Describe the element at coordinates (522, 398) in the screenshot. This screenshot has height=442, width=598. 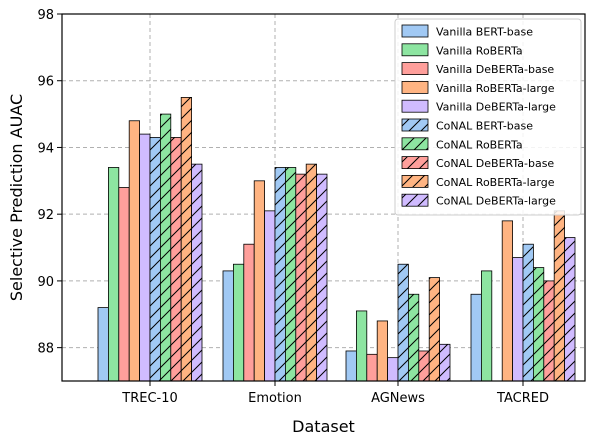
I see `x-tick-label: TACRED` at that location.